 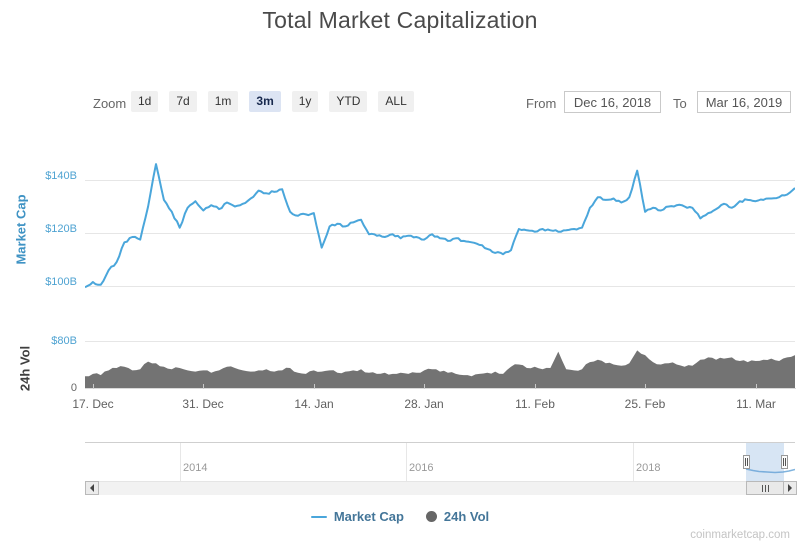 I want to click on x-axis-label: 17. Dec, so click(x=93, y=404).